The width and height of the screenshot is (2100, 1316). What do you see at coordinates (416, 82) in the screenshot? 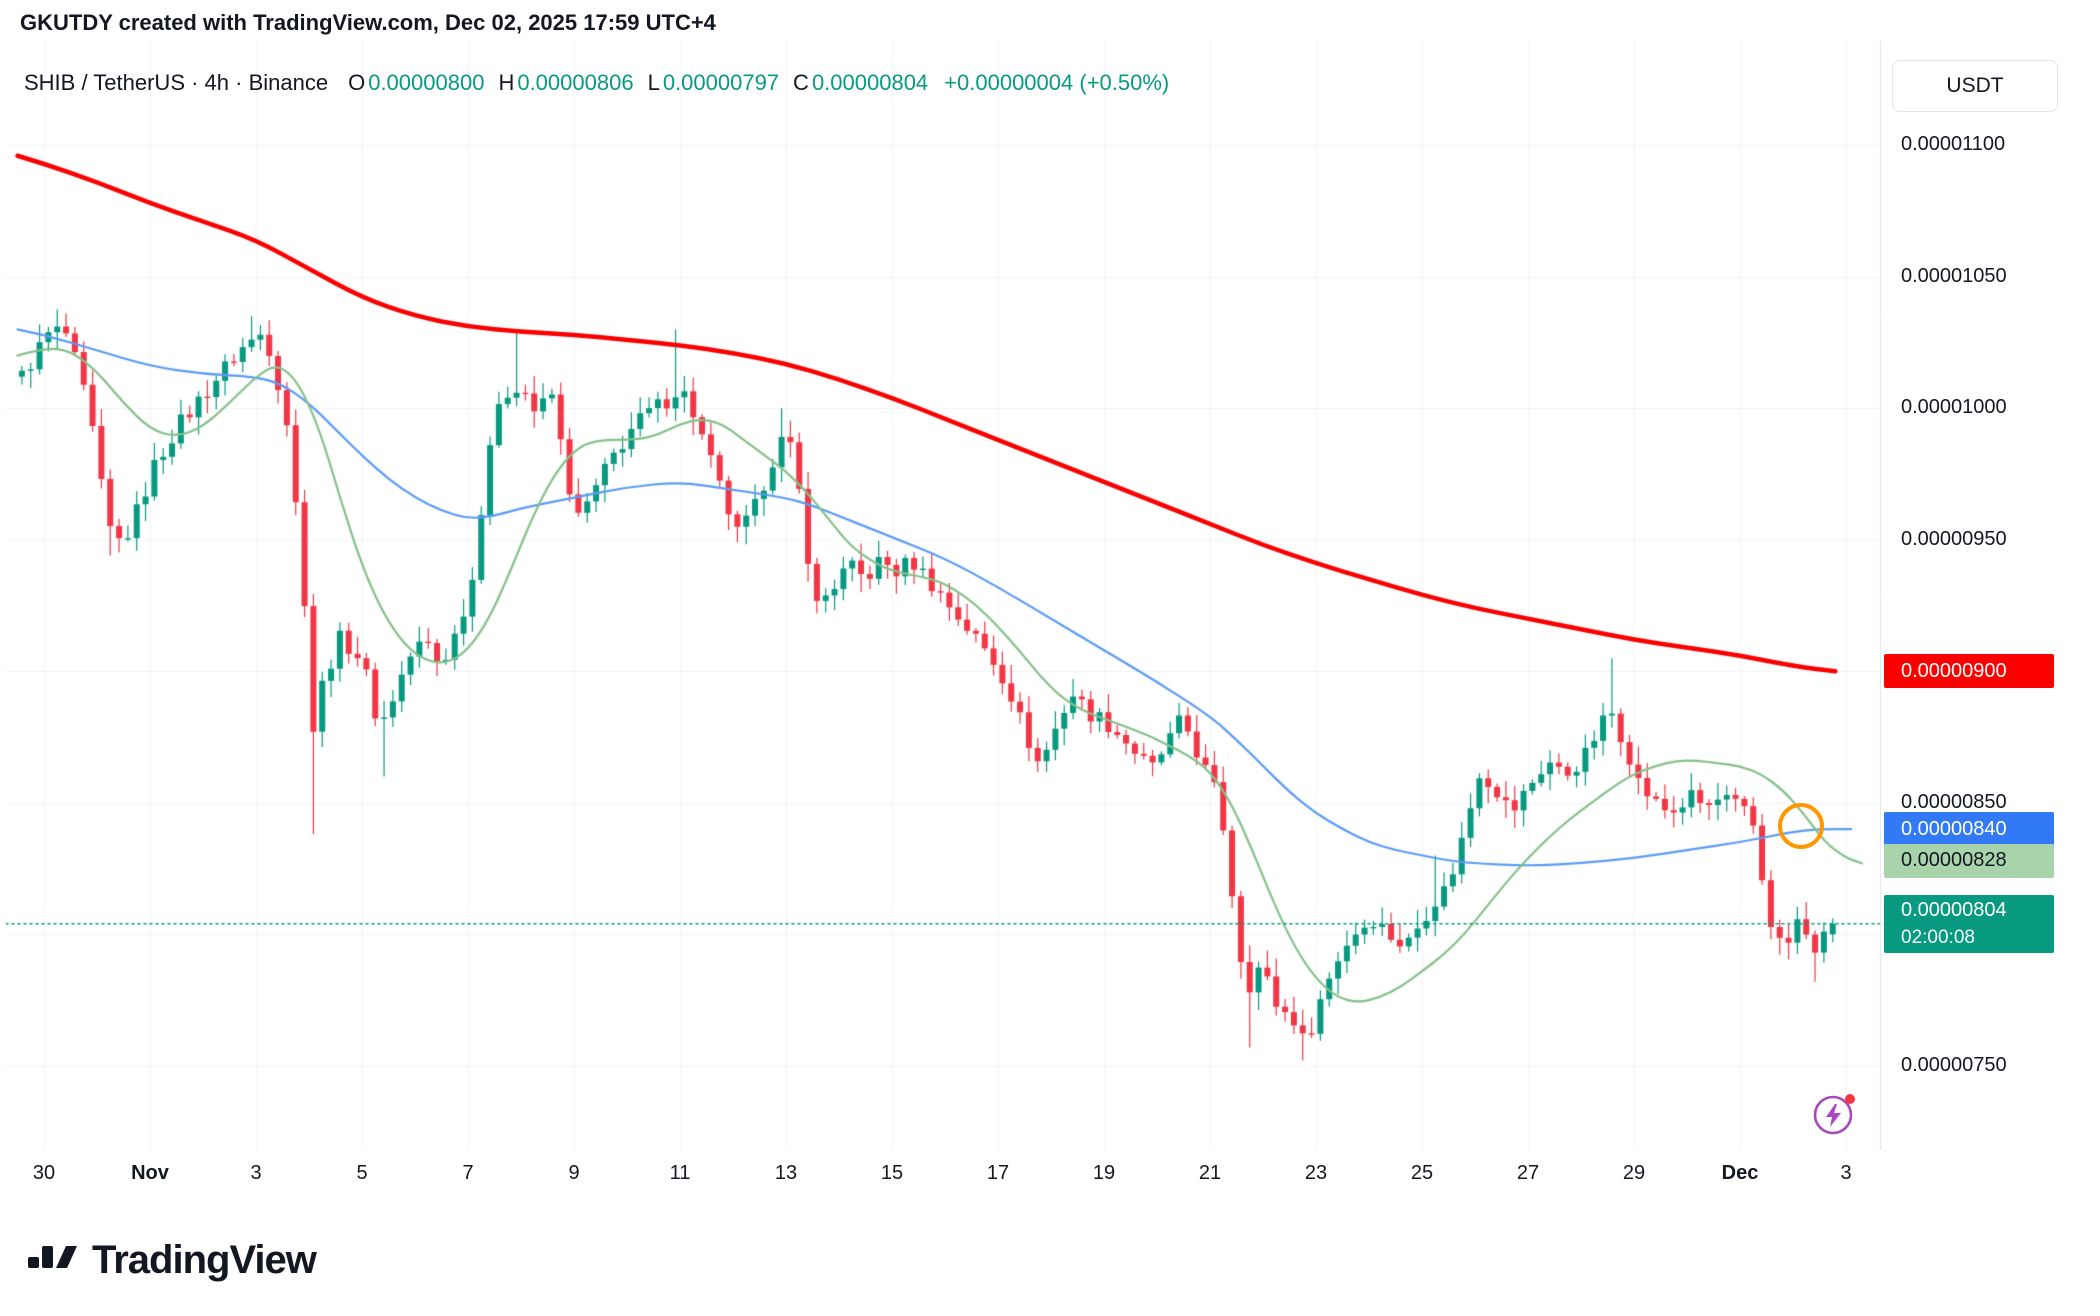
I see `ohlc-open: O 0.00000800` at bounding box center [416, 82].